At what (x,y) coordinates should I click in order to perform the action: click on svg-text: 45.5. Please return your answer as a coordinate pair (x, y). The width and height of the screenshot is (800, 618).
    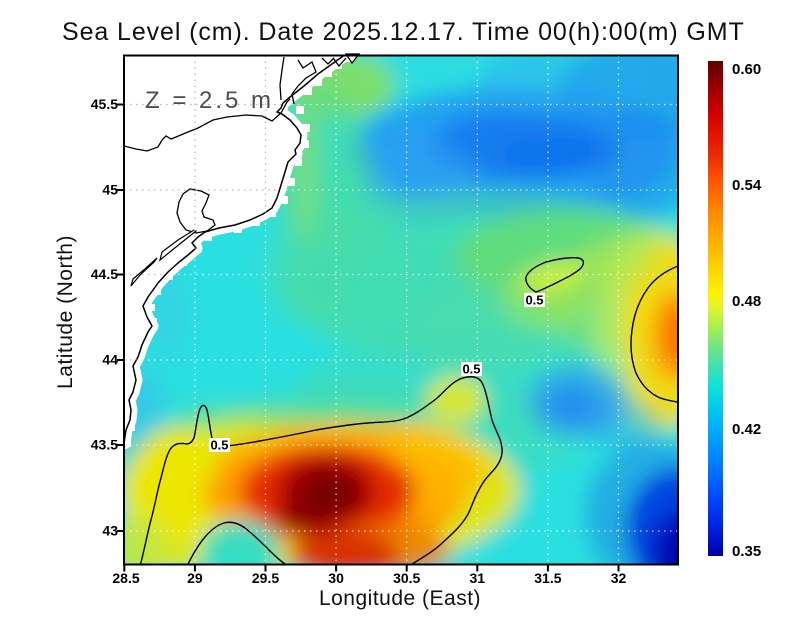
    Looking at the image, I should click on (104, 104).